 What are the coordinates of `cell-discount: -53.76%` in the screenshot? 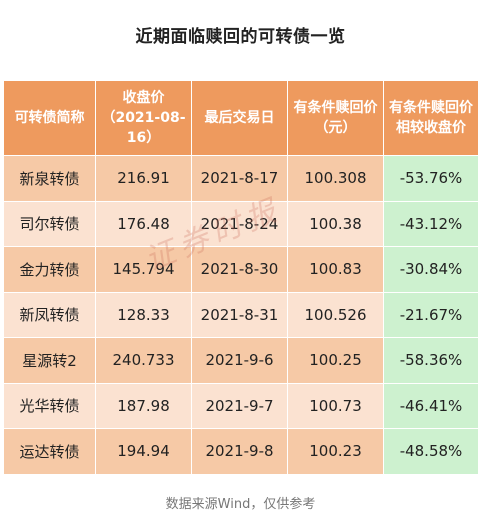 It's located at (431, 178).